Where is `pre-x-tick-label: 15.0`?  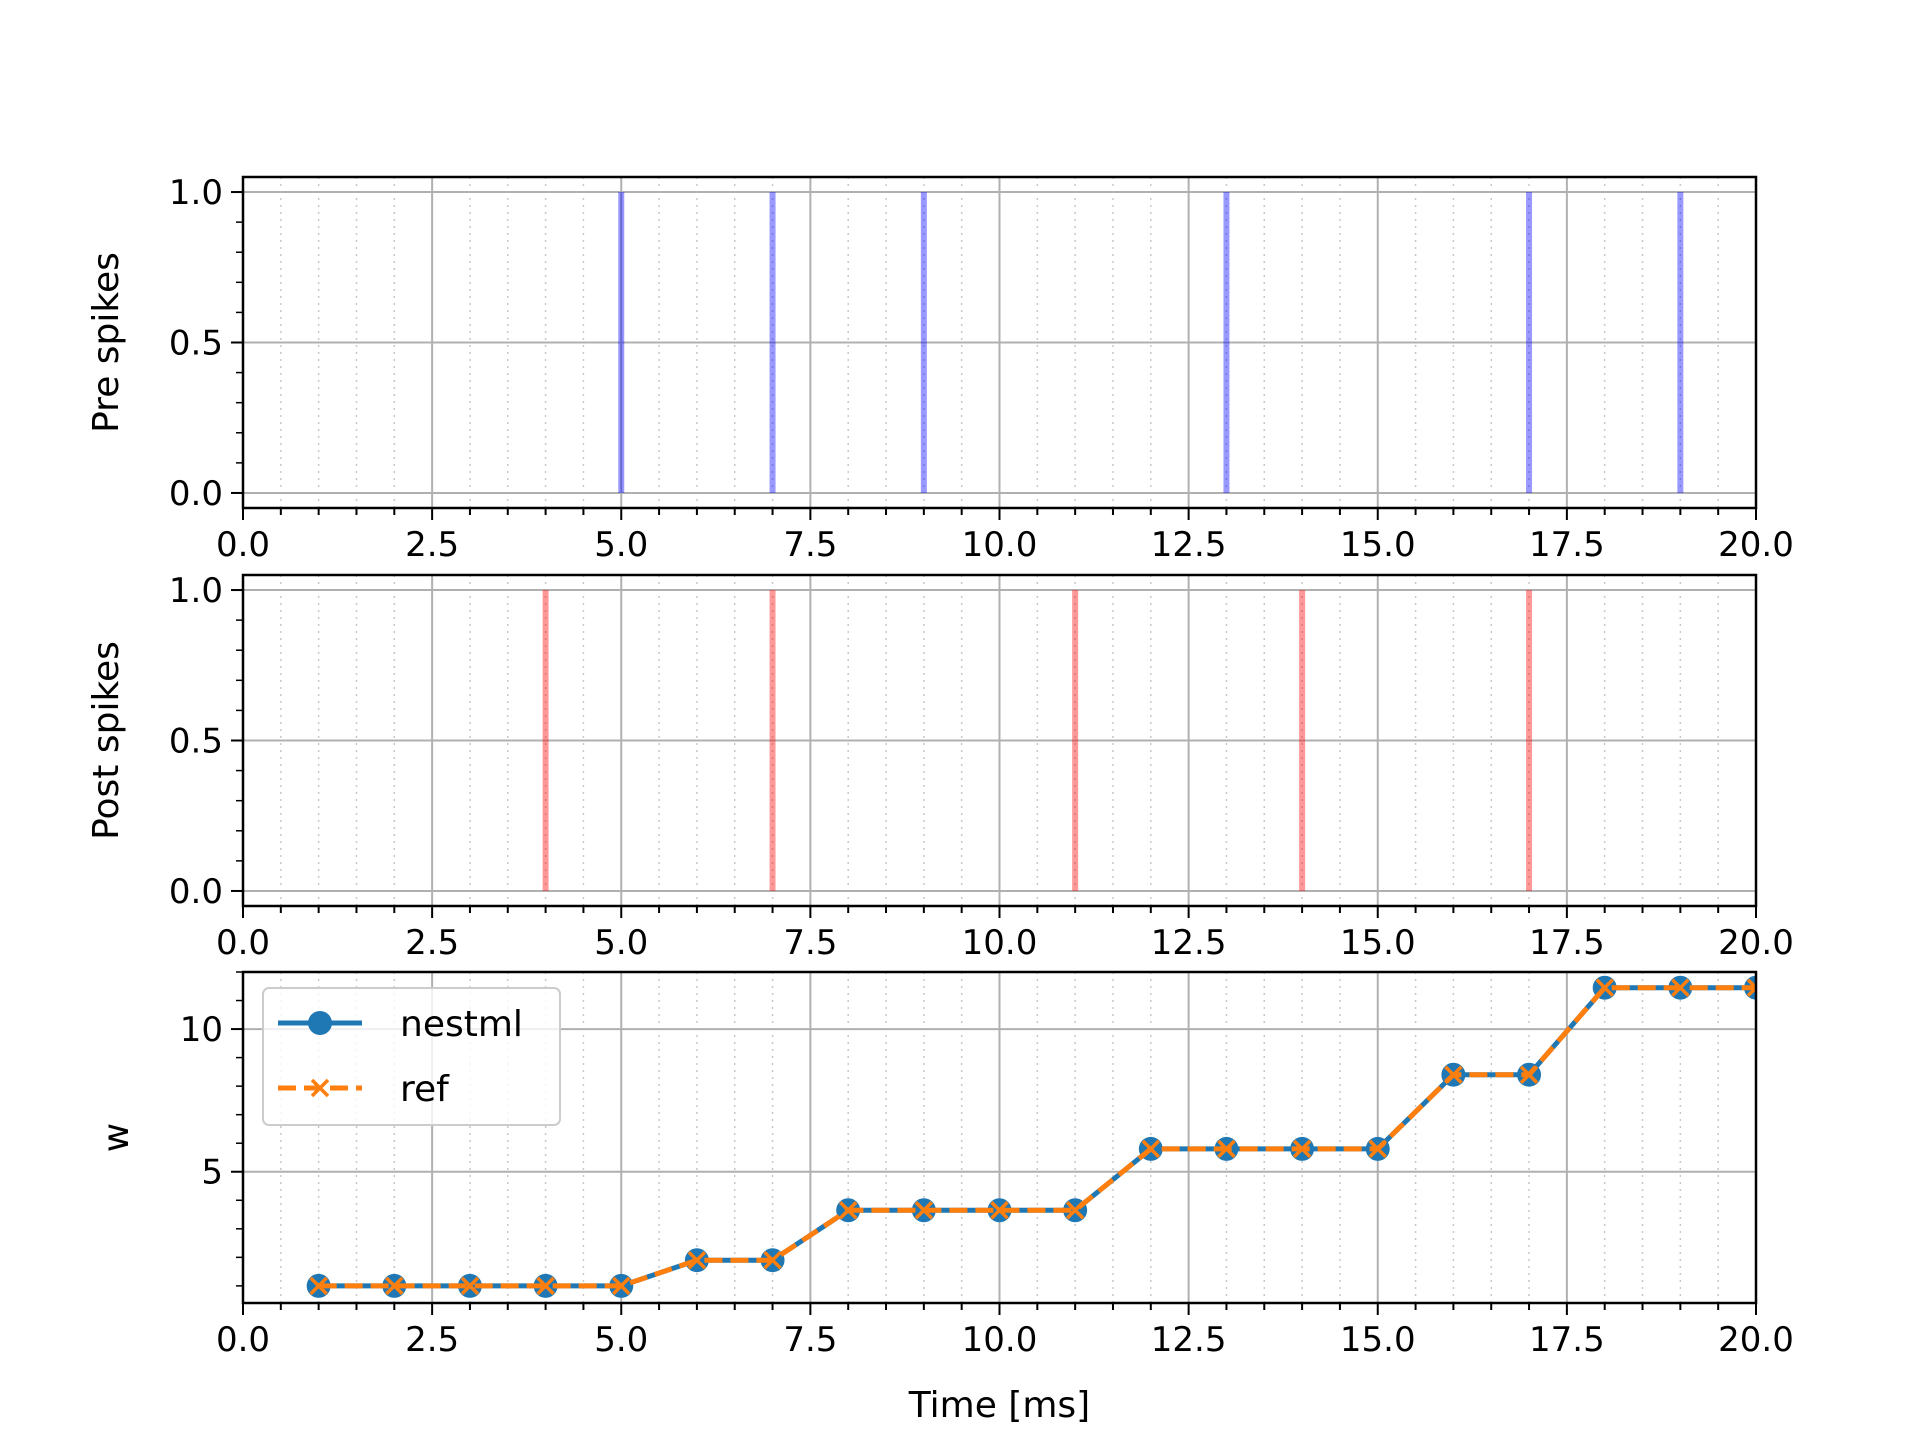 pre-x-tick-label: 15.0 is located at coordinates (1378, 545).